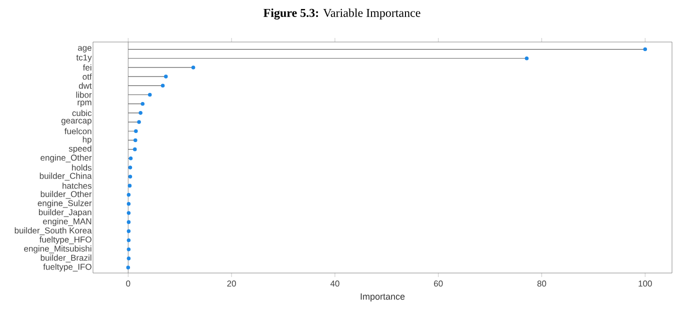  What do you see at coordinates (84, 95) in the screenshot?
I see `y-tick-label: libor` at bounding box center [84, 95].